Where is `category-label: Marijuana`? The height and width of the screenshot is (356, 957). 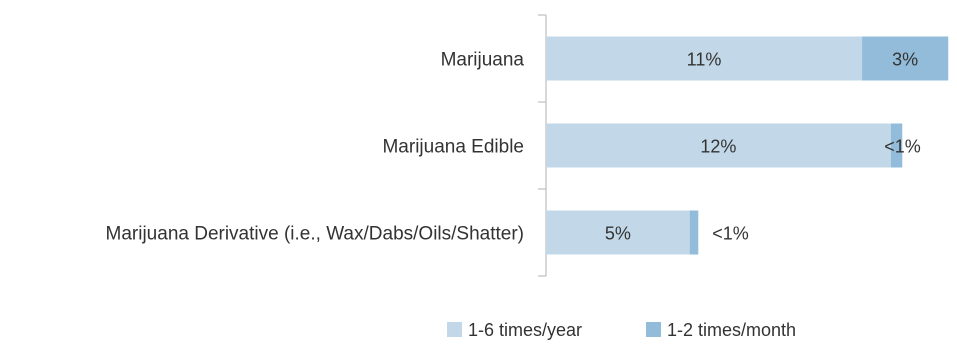 category-label: Marijuana is located at coordinates (483, 60).